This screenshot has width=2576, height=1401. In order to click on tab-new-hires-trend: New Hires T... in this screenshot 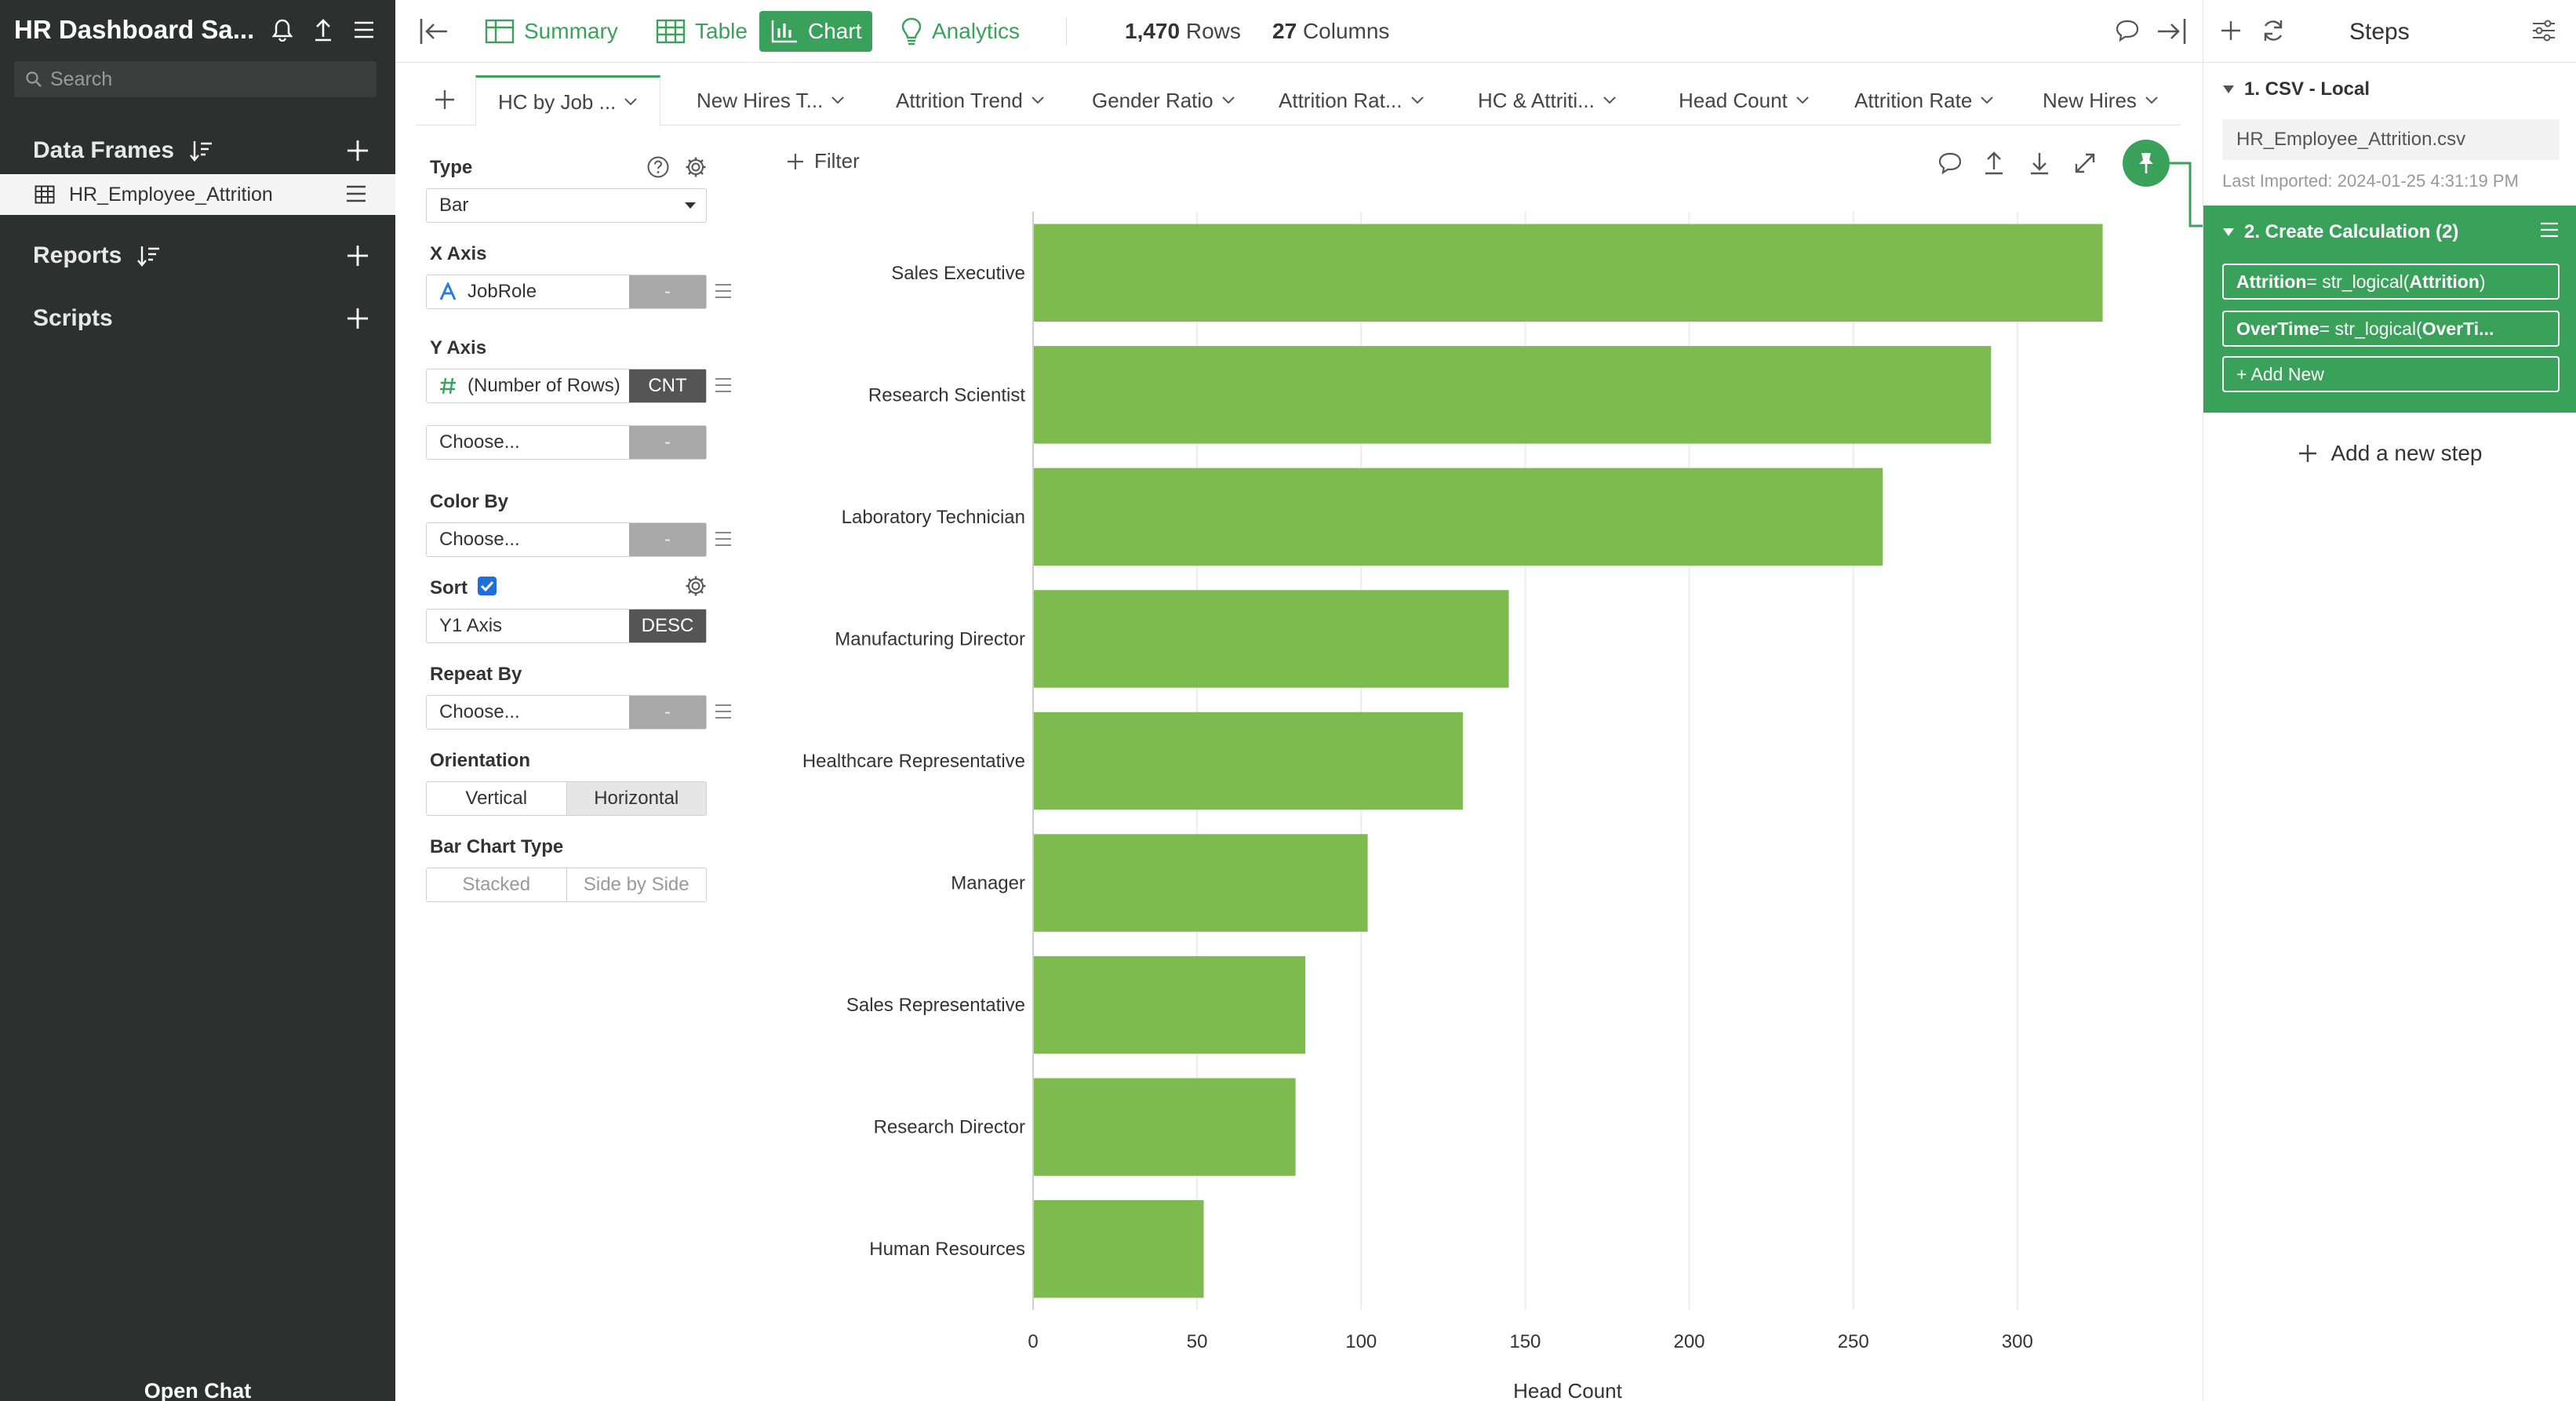, I will do `click(771, 100)`.